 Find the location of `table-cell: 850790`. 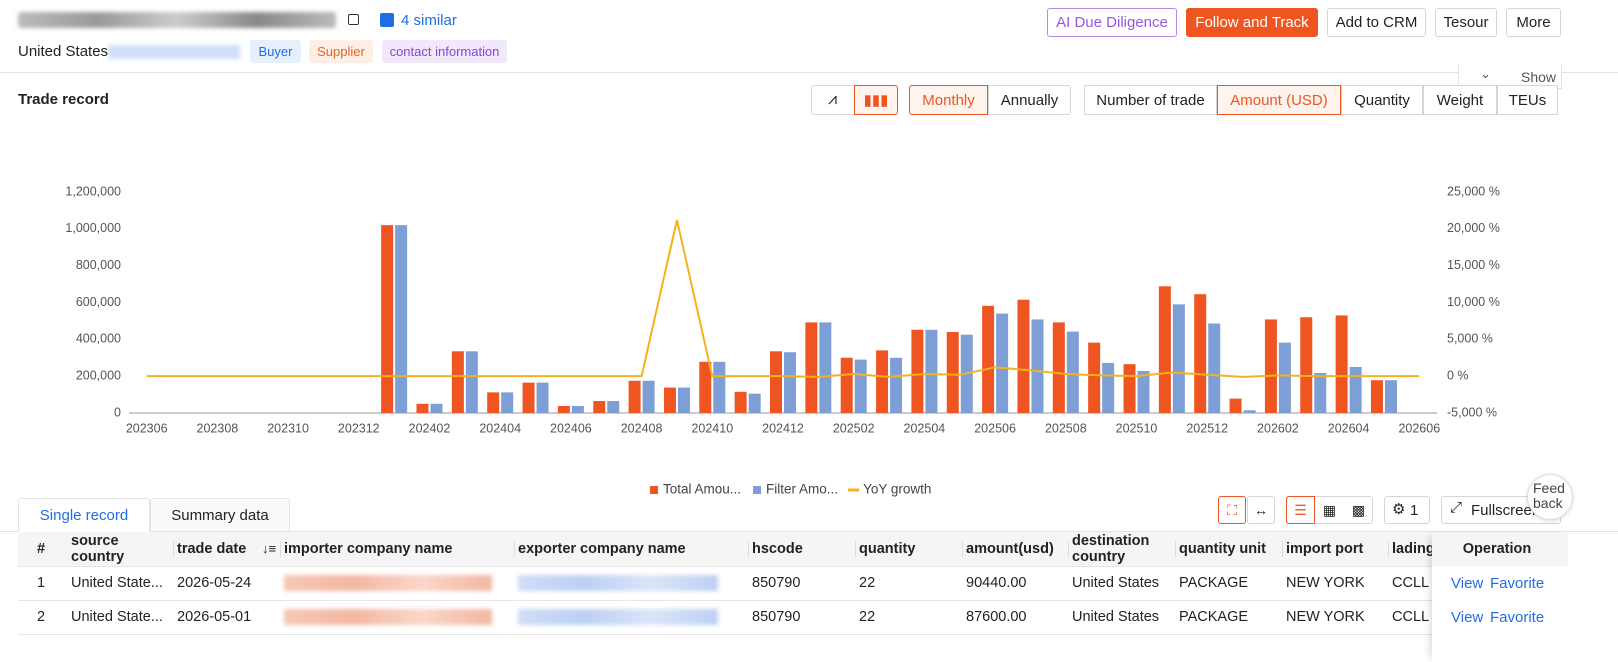

table-cell: 850790 is located at coordinates (776, 617).